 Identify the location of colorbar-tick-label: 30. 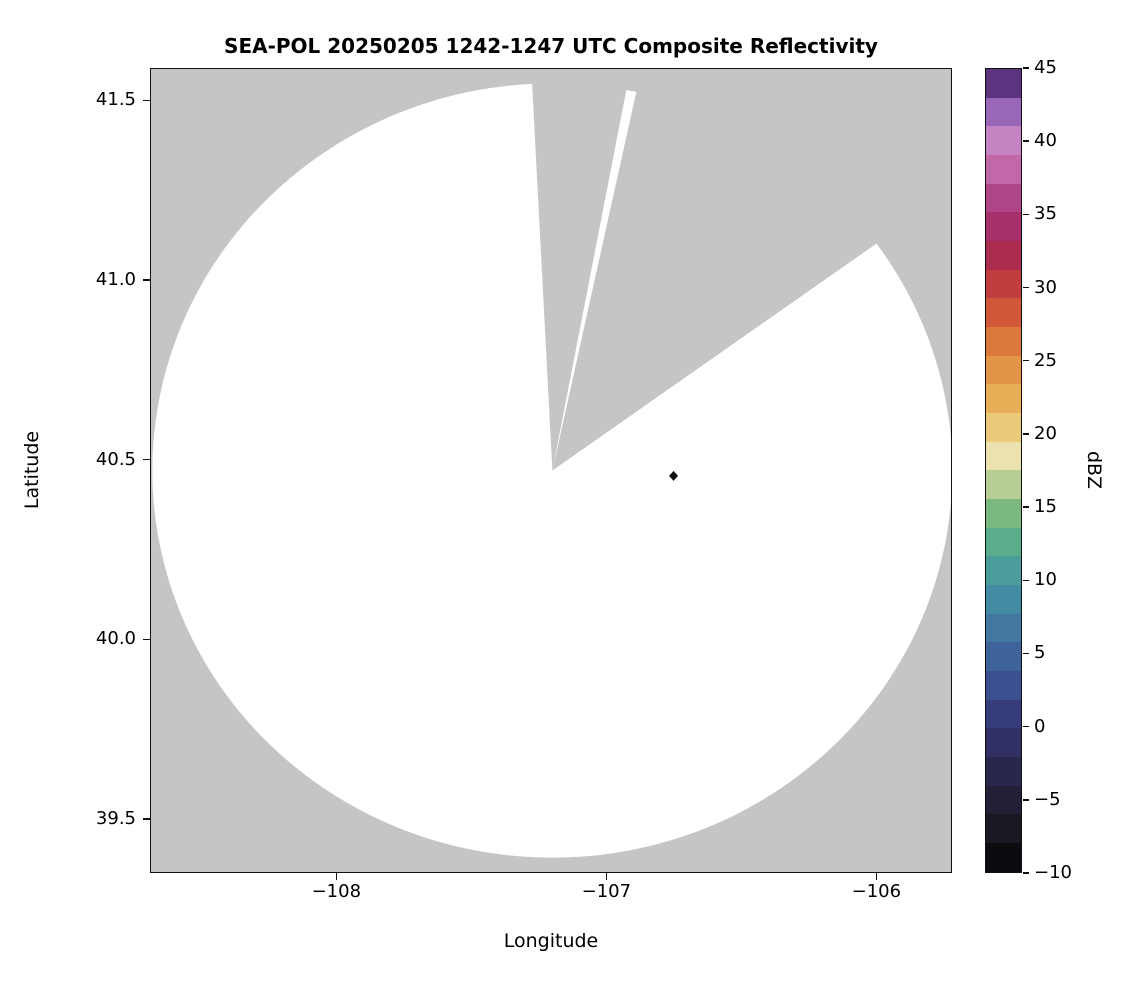
(1045, 287).